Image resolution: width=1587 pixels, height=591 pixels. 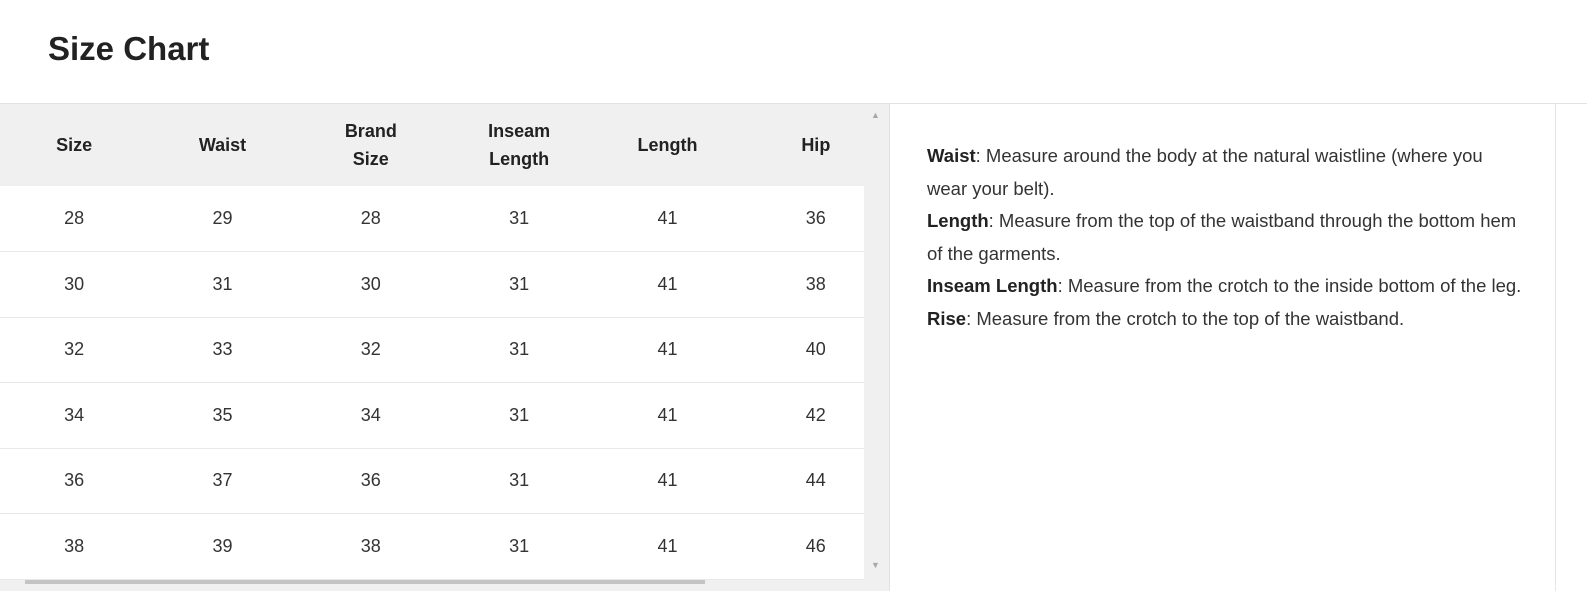 What do you see at coordinates (992, 286) in the screenshot?
I see `guide-term: Inseam Length` at bounding box center [992, 286].